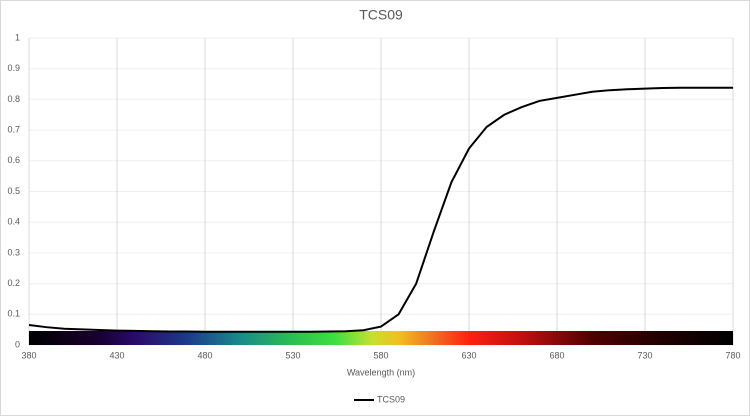 The height and width of the screenshot is (416, 750). What do you see at coordinates (292, 355) in the screenshot?
I see `x-tick-label: 530` at bounding box center [292, 355].